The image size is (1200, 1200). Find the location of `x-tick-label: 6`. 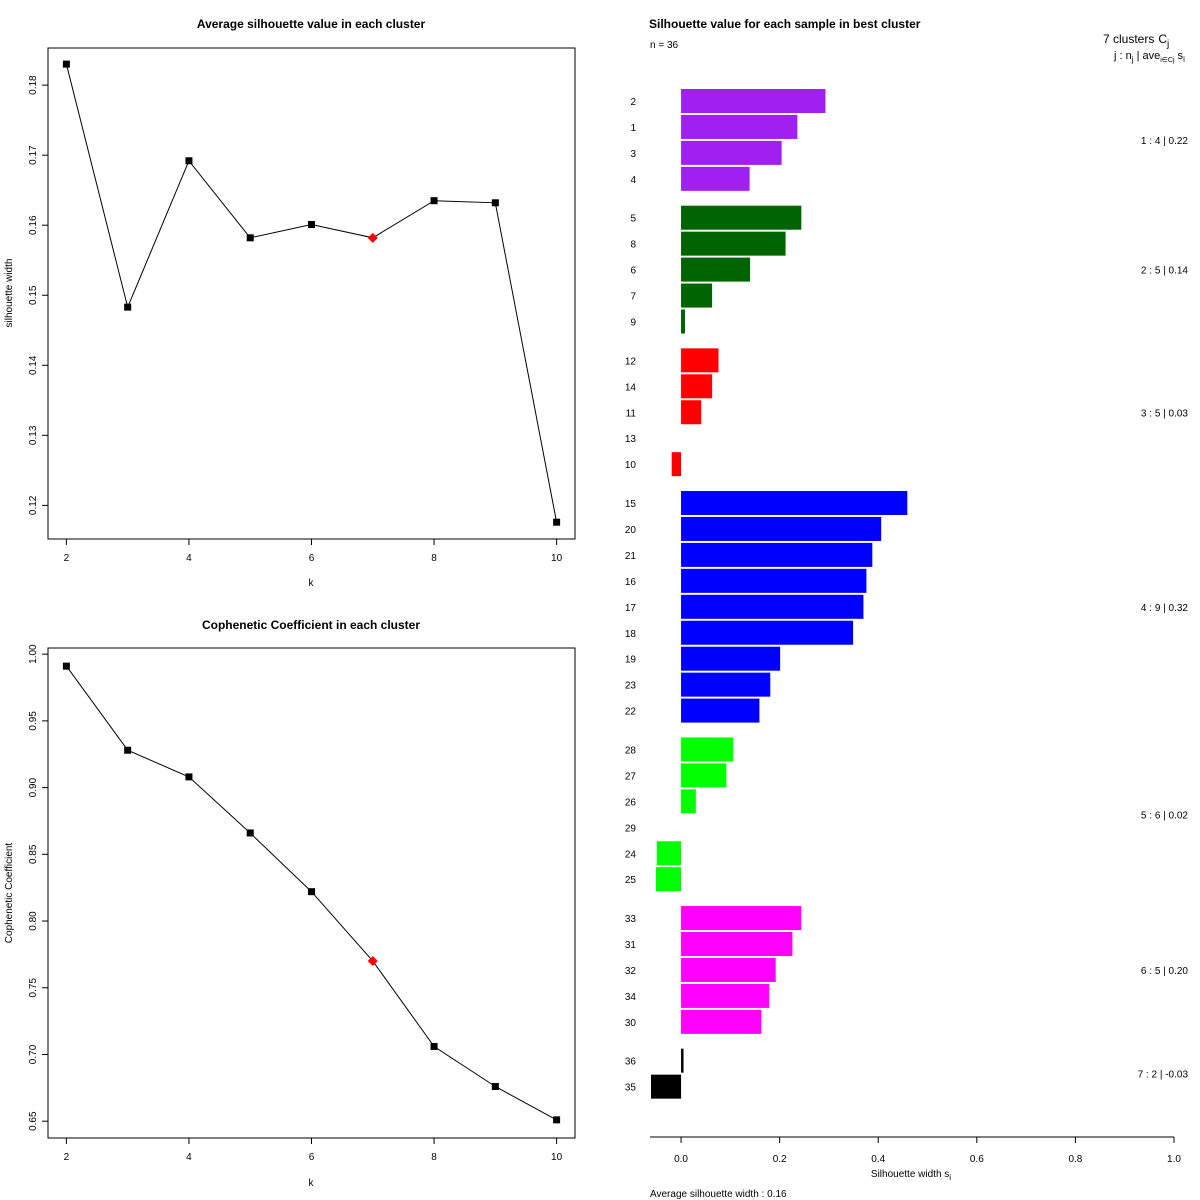

x-tick-label: 6 is located at coordinates (312, 558).